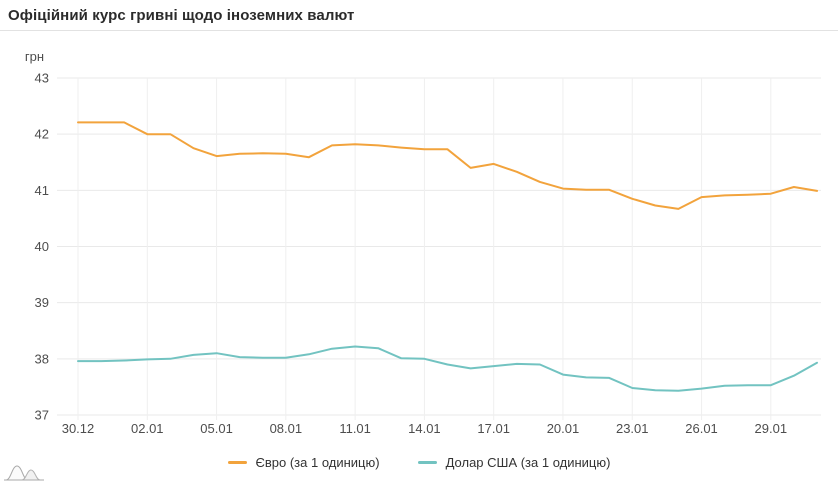 Image resolution: width=838 pixels, height=488 pixels. What do you see at coordinates (424, 428) in the screenshot?
I see `x-tick-label: 14.01` at bounding box center [424, 428].